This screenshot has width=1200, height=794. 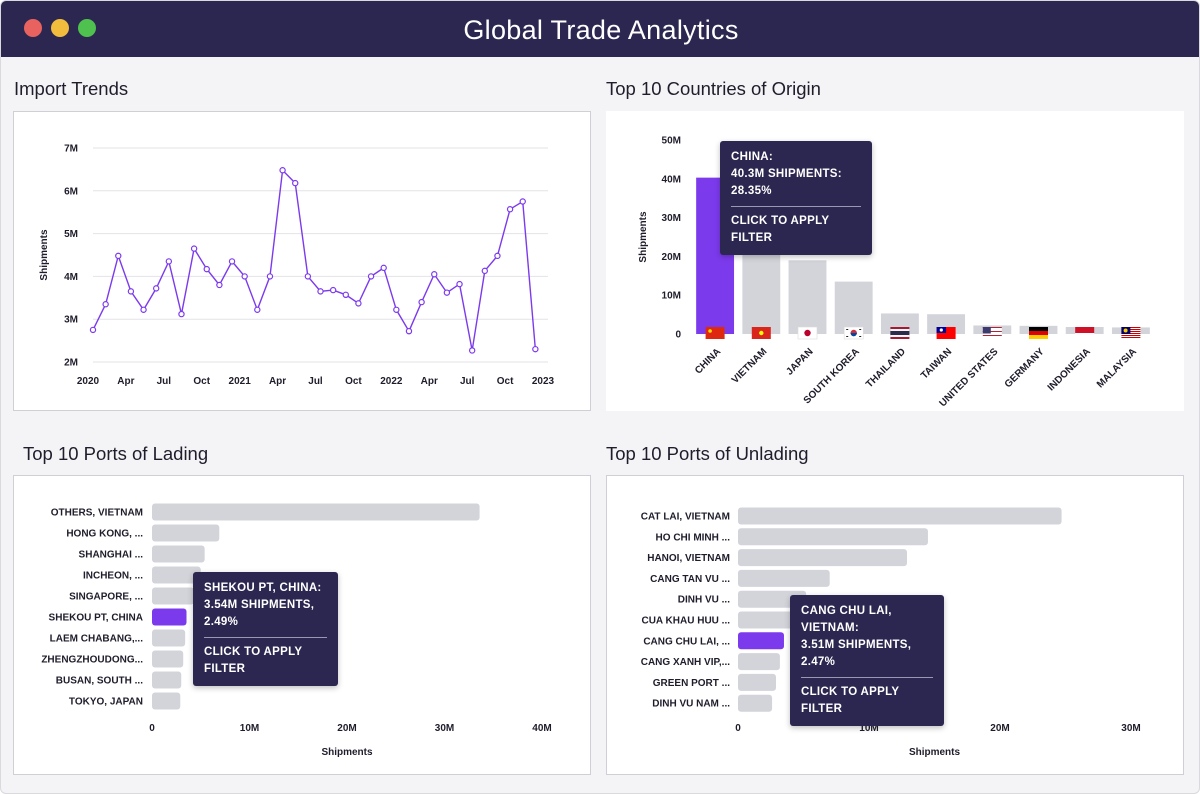 What do you see at coordinates (671, 141) in the screenshot?
I see `y-tick-label: 50M` at bounding box center [671, 141].